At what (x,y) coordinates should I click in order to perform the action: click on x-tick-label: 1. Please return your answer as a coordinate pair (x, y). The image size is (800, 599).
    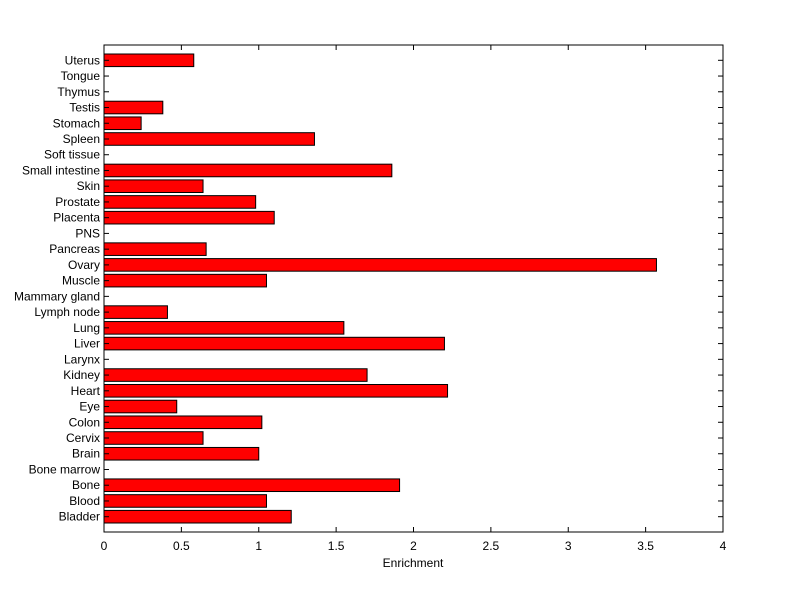
    Looking at the image, I should click on (258, 546).